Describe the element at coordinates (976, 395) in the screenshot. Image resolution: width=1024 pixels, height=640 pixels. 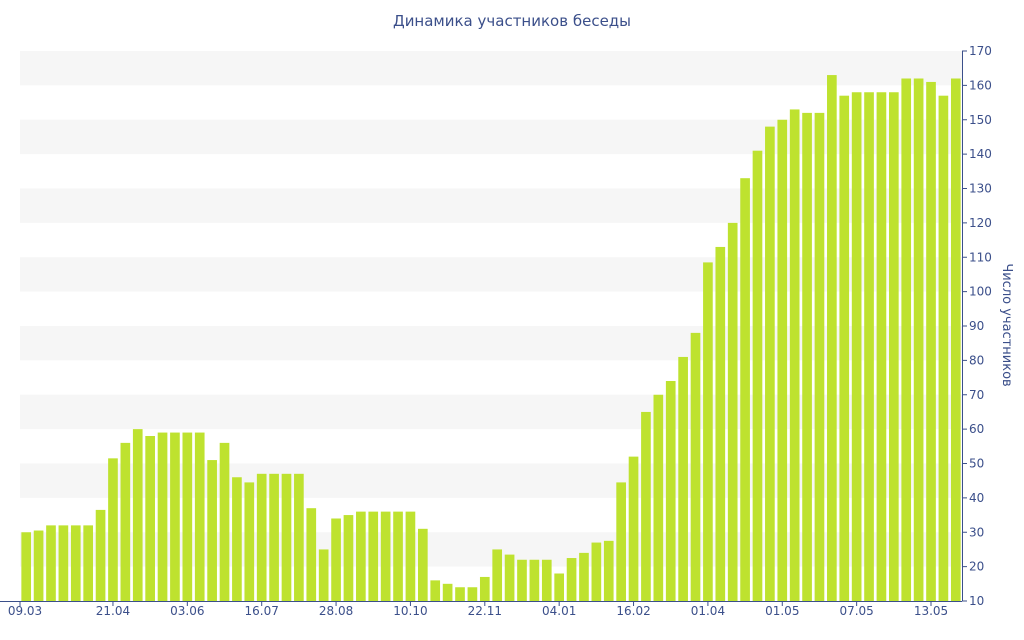
I see `y-tick-label: 70` at that location.